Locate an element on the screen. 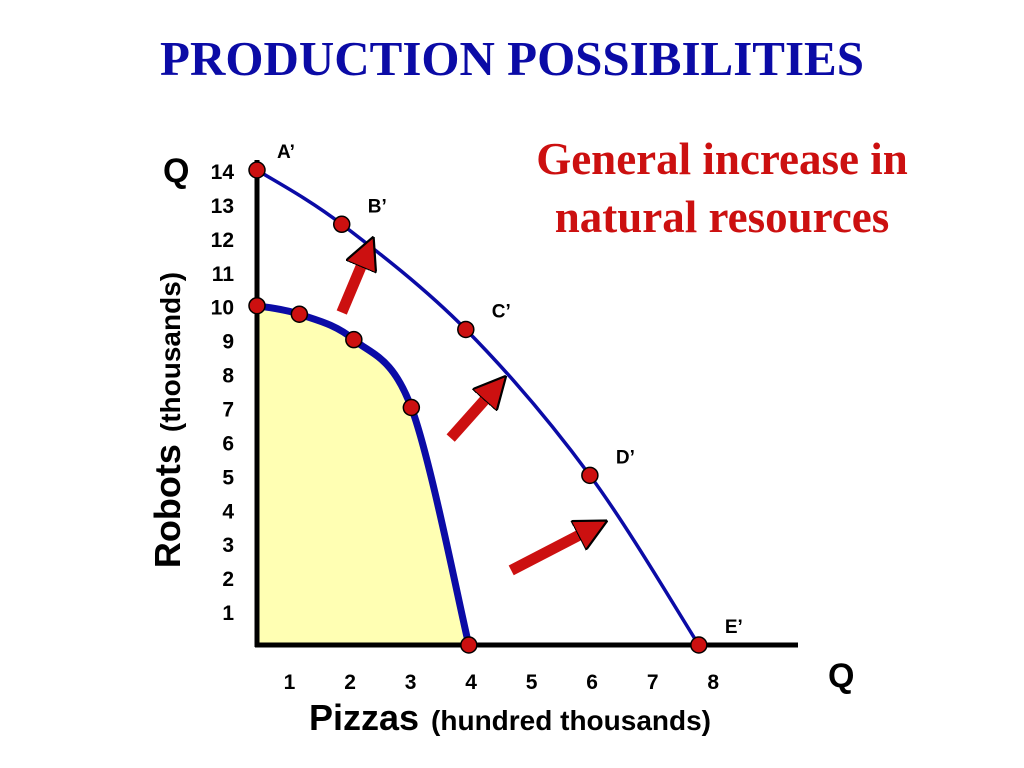 Image resolution: width=1024 pixels, height=768 pixels. x-axis-q-label: Q is located at coordinates (841, 676).